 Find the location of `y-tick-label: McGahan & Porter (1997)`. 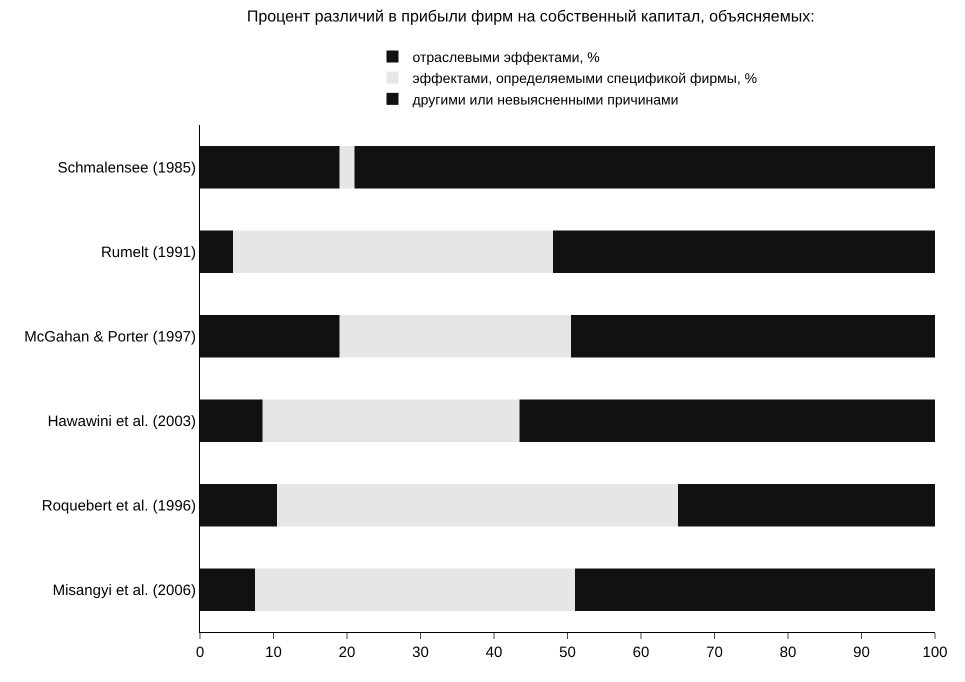

y-tick-label: McGahan & Porter (1997) is located at coordinates (110, 337).